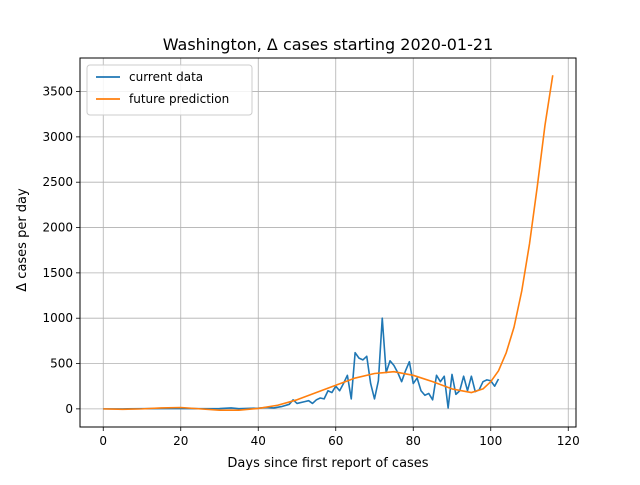 The width and height of the screenshot is (640, 485). Describe the element at coordinates (69, 409) in the screenshot. I see `y-tick-label: 0` at that location.